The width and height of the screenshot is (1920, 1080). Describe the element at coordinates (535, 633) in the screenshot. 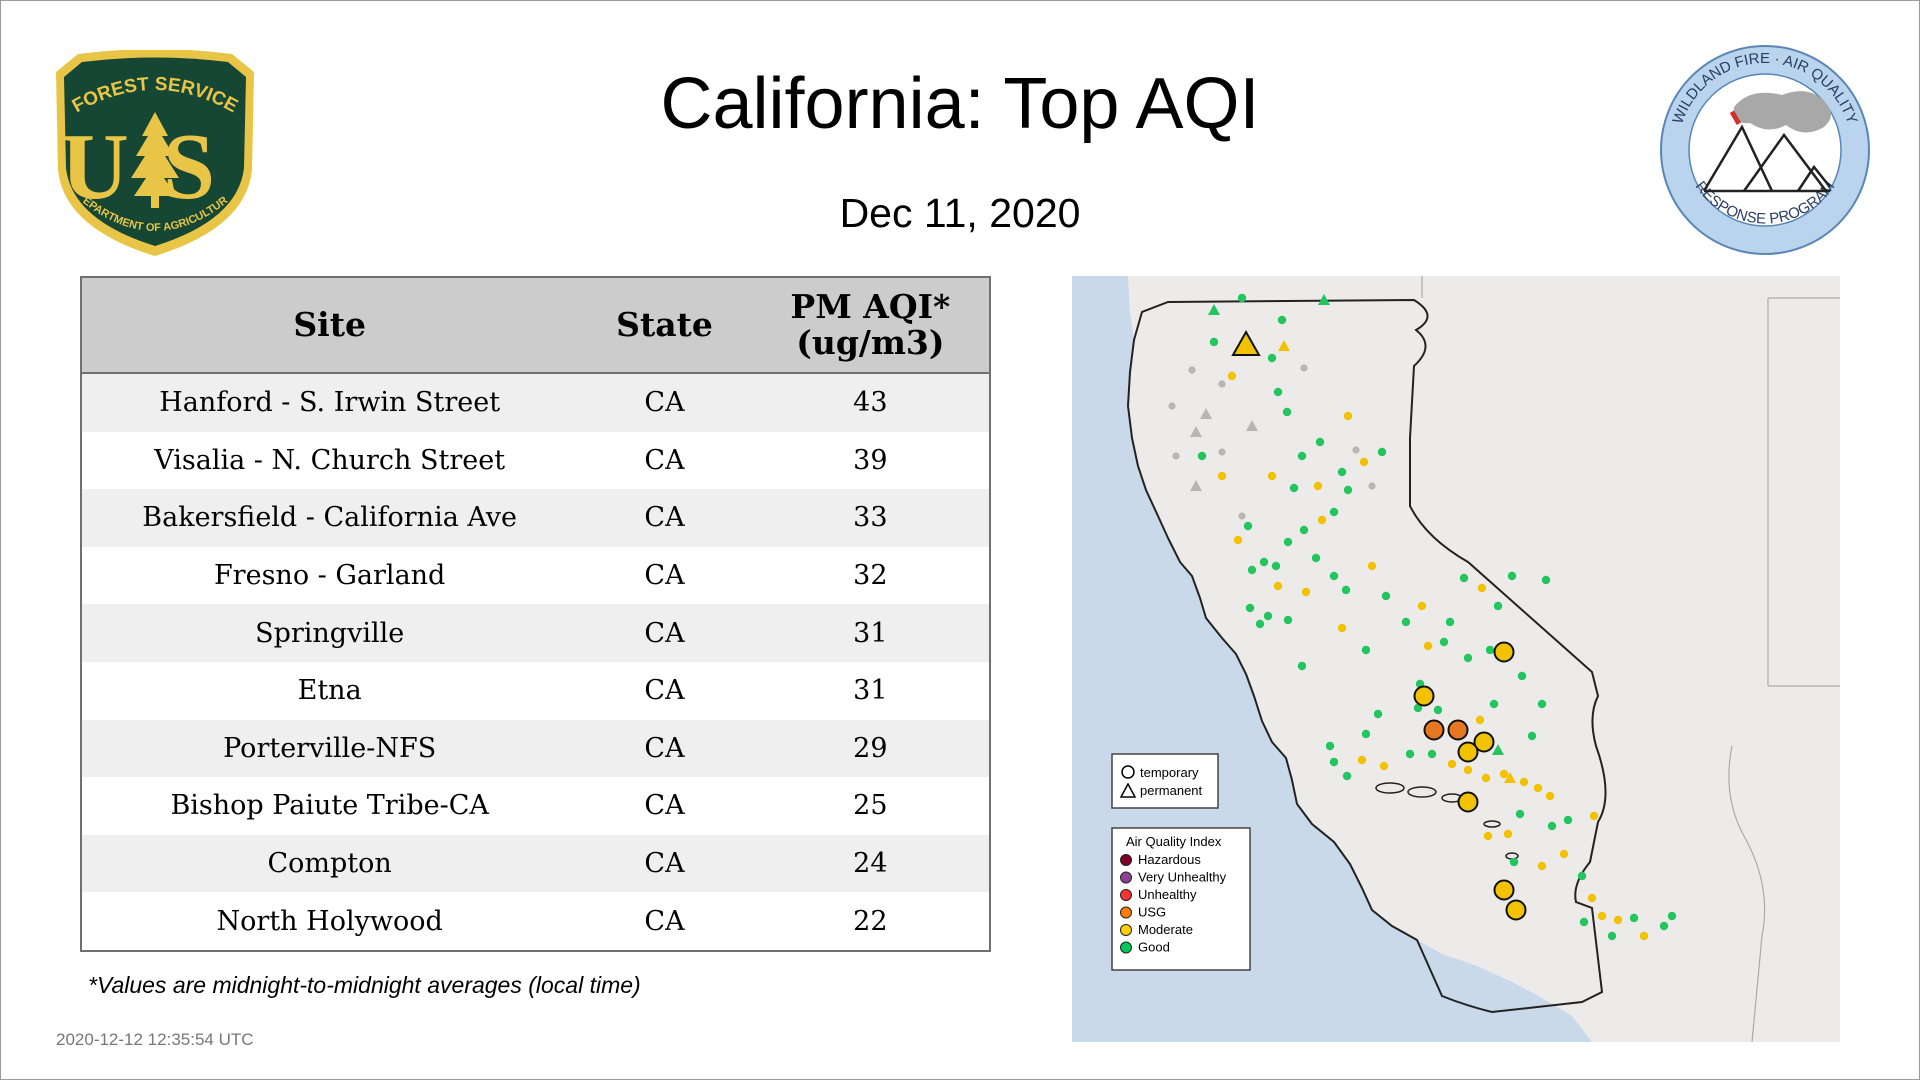

I see `table-row: Springville CA 31` at that location.